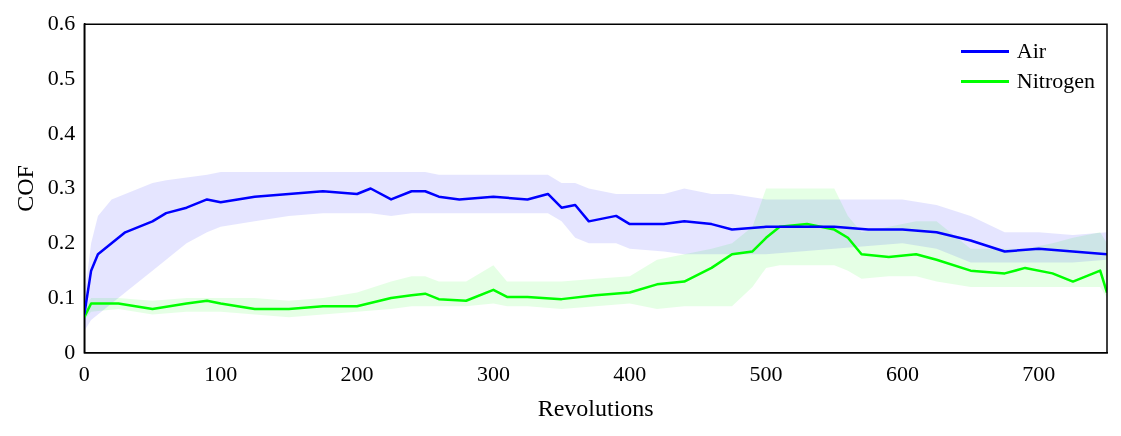 This screenshot has height=436, width=1121. I want to click on y-tick-label: 0.1, so click(61, 296).